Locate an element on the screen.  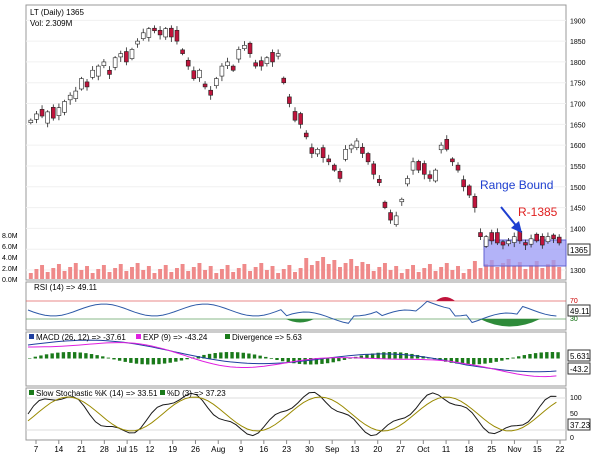
last-price-box is located at coordinates (579, 249).